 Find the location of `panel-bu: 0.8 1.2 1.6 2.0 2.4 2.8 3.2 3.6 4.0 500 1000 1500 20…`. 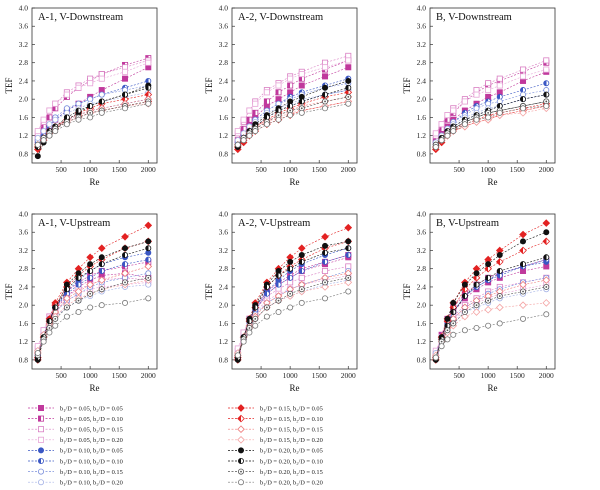

panel-bu: 0.8 1.2 1.6 2.0 2.4 2.8 3.2 3.6 4.0 500 1000 1500 20… is located at coordinates (479, 301).